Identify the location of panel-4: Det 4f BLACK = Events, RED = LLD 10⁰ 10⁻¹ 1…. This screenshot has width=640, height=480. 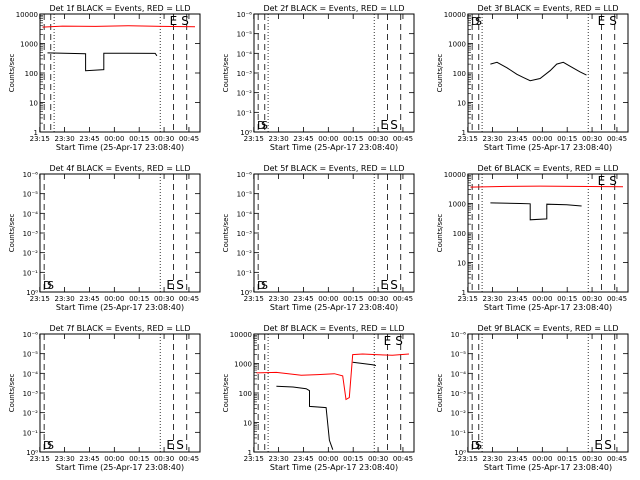
(104, 238).